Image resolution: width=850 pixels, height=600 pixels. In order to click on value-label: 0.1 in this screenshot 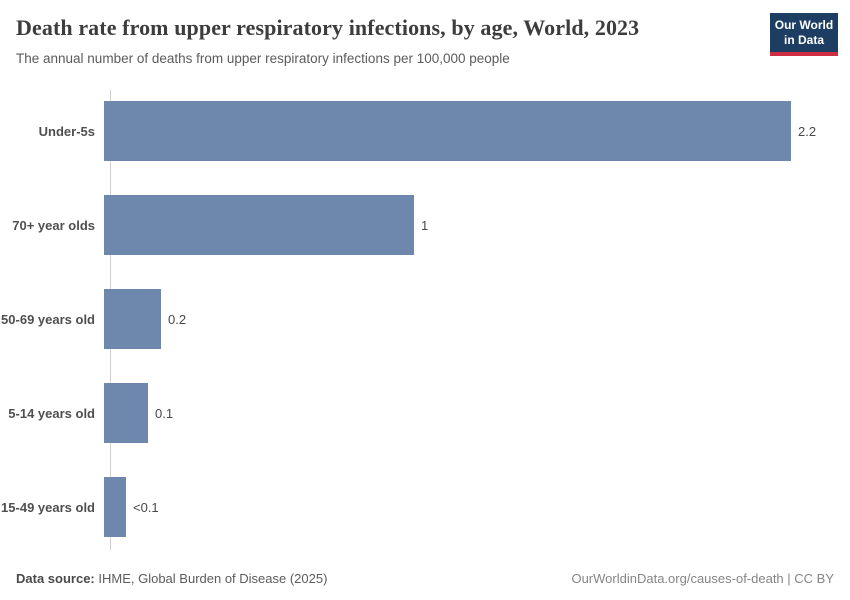, I will do `click(164, 413)`.